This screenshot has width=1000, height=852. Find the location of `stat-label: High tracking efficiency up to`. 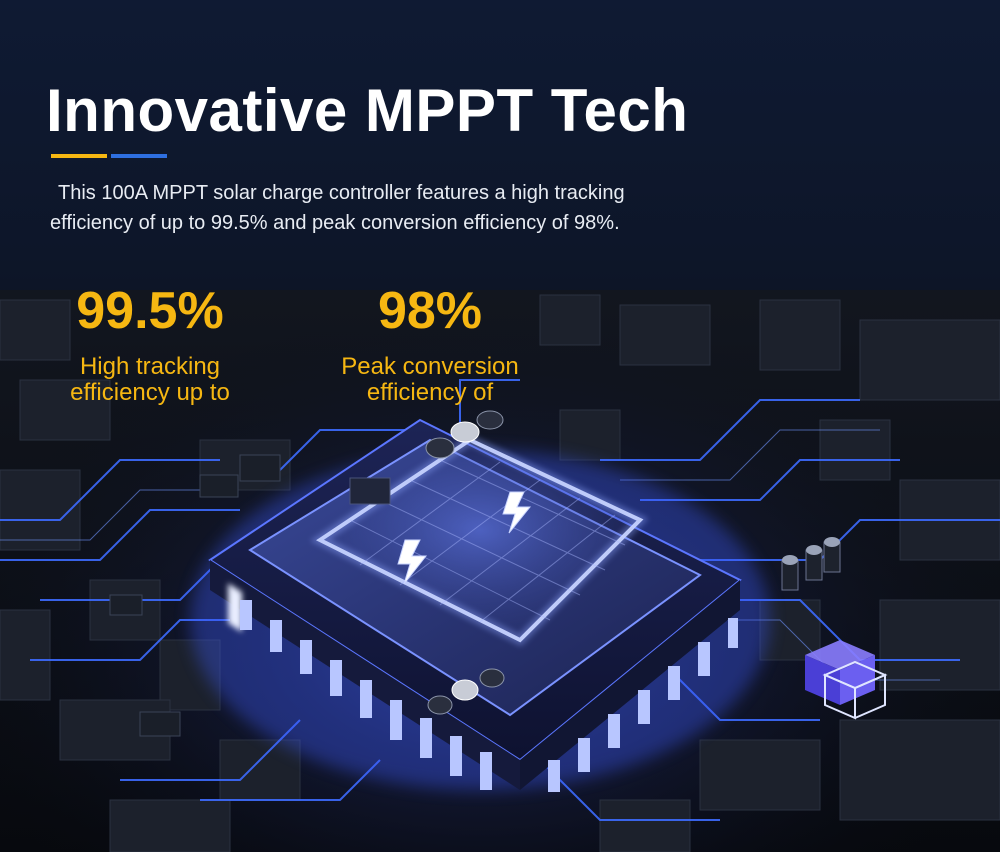

stat-label: High tracking efficiency up to is located at coordinates (150, 380).